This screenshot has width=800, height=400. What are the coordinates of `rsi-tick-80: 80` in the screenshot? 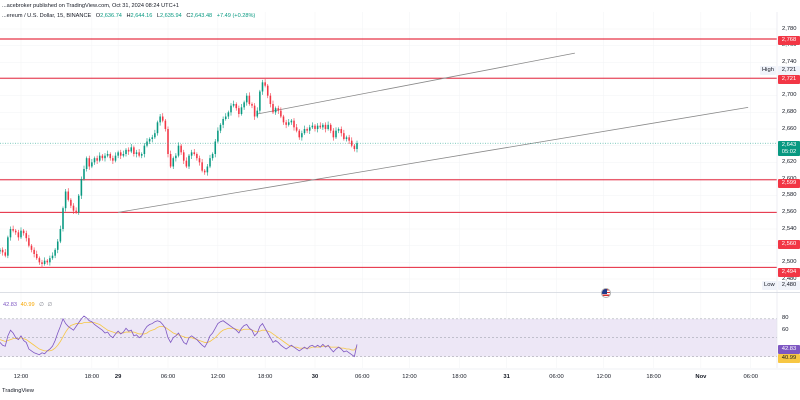 It's located at (785, 318).